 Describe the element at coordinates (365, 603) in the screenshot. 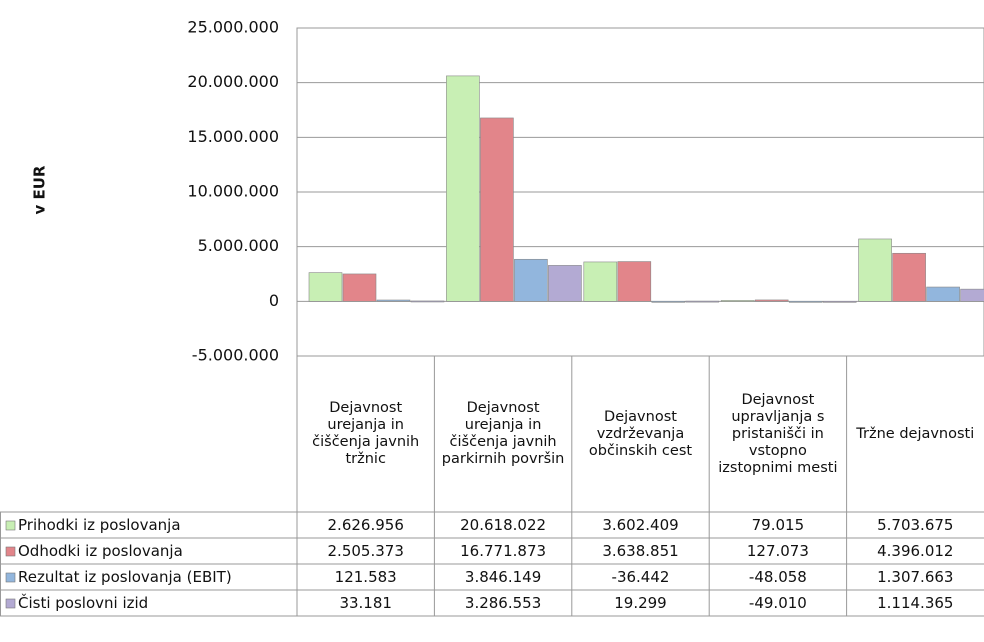

I see `value-label: 33.181` at that location.